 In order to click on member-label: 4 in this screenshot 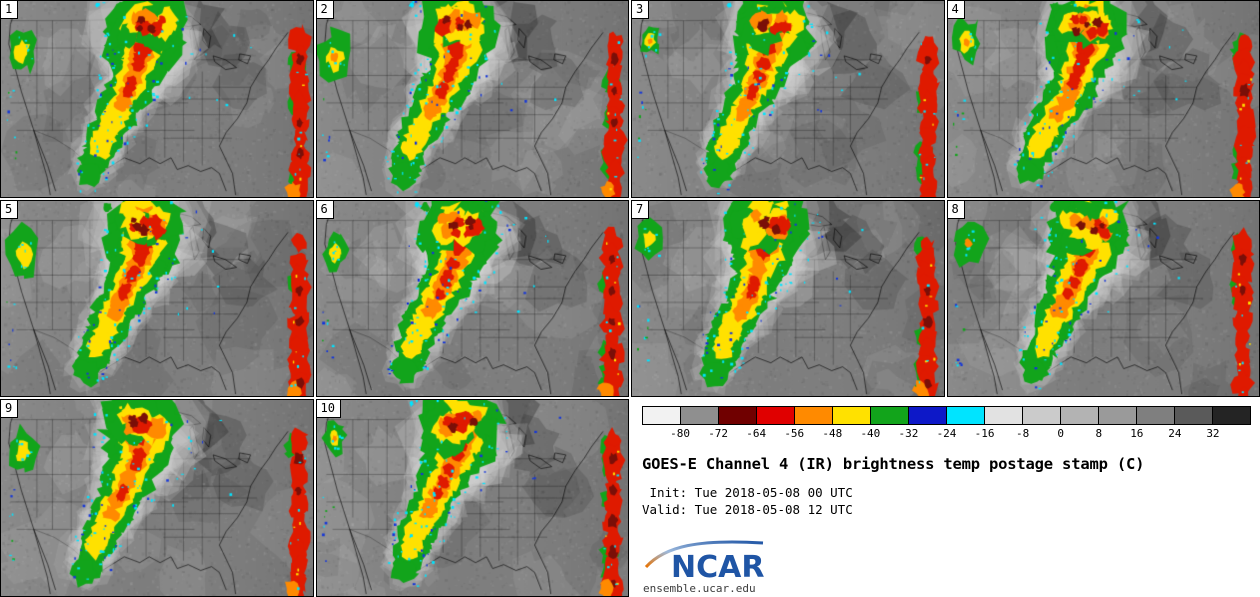, I will do `click(956, 10)`.